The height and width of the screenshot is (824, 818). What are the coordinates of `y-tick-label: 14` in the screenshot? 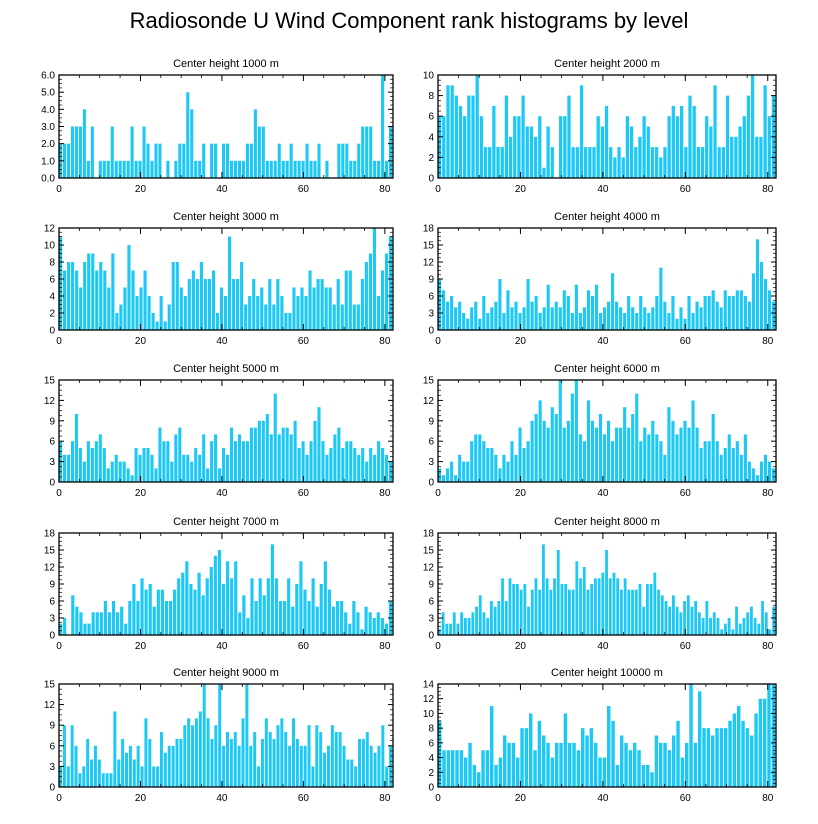 It's located at (429, 685).